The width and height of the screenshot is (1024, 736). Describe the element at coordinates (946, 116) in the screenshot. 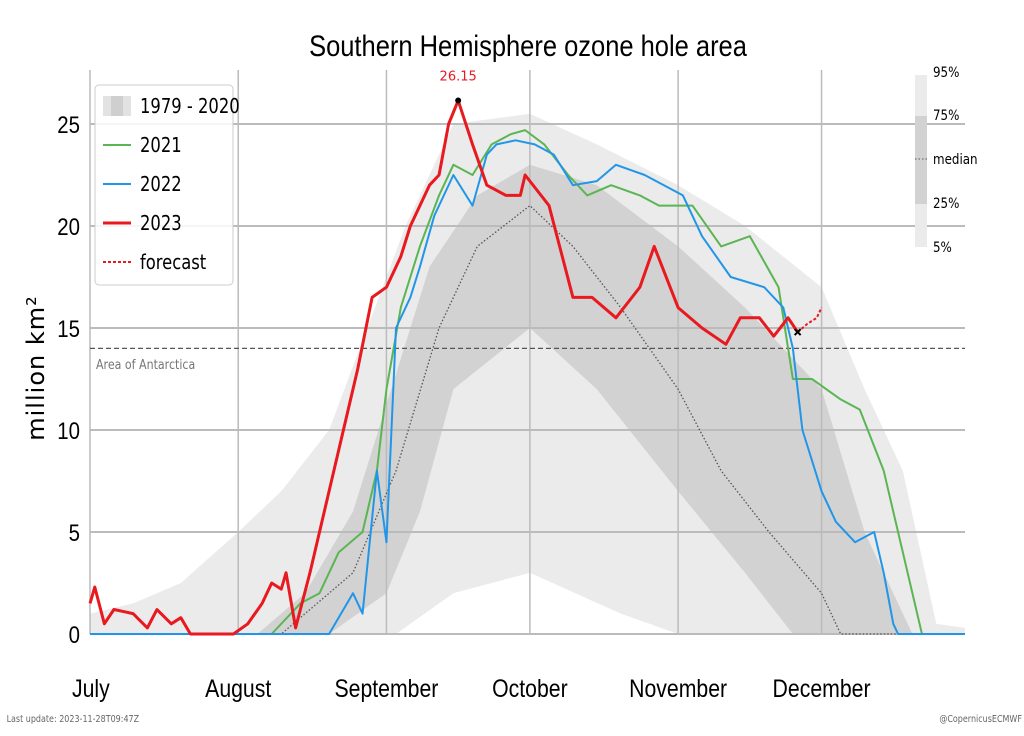

I see `percentile-label: 75%` at that location.